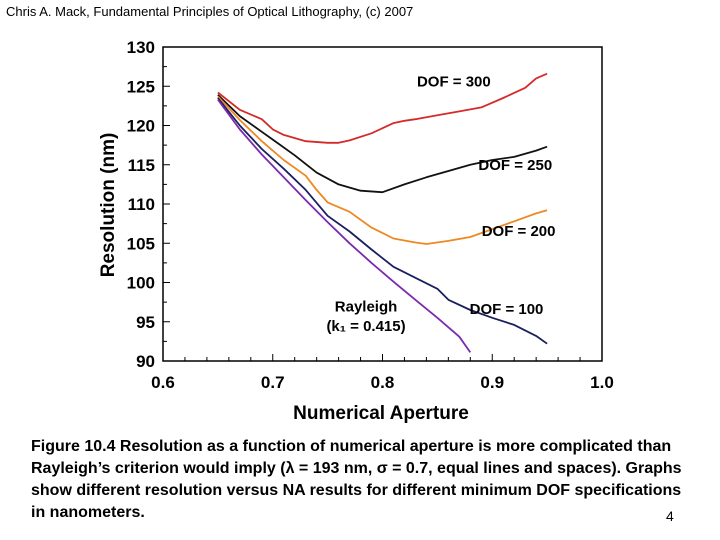 This screenshot has height=540, width=720. What do you see at coordinates (141, 86) in the screenshot?
I see `y-tick-label: 125` at bounding box center [141, 86].